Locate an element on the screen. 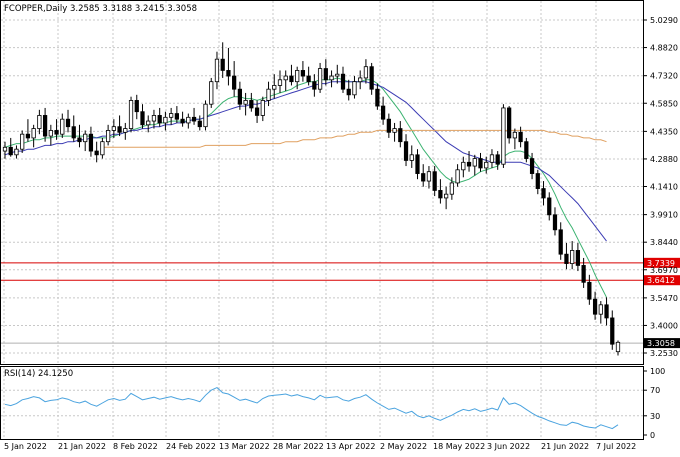 The width and height of the screenshot is (680, 457). x-tick-label: 5 Jan 2022 is located at coordinates (25, 446).